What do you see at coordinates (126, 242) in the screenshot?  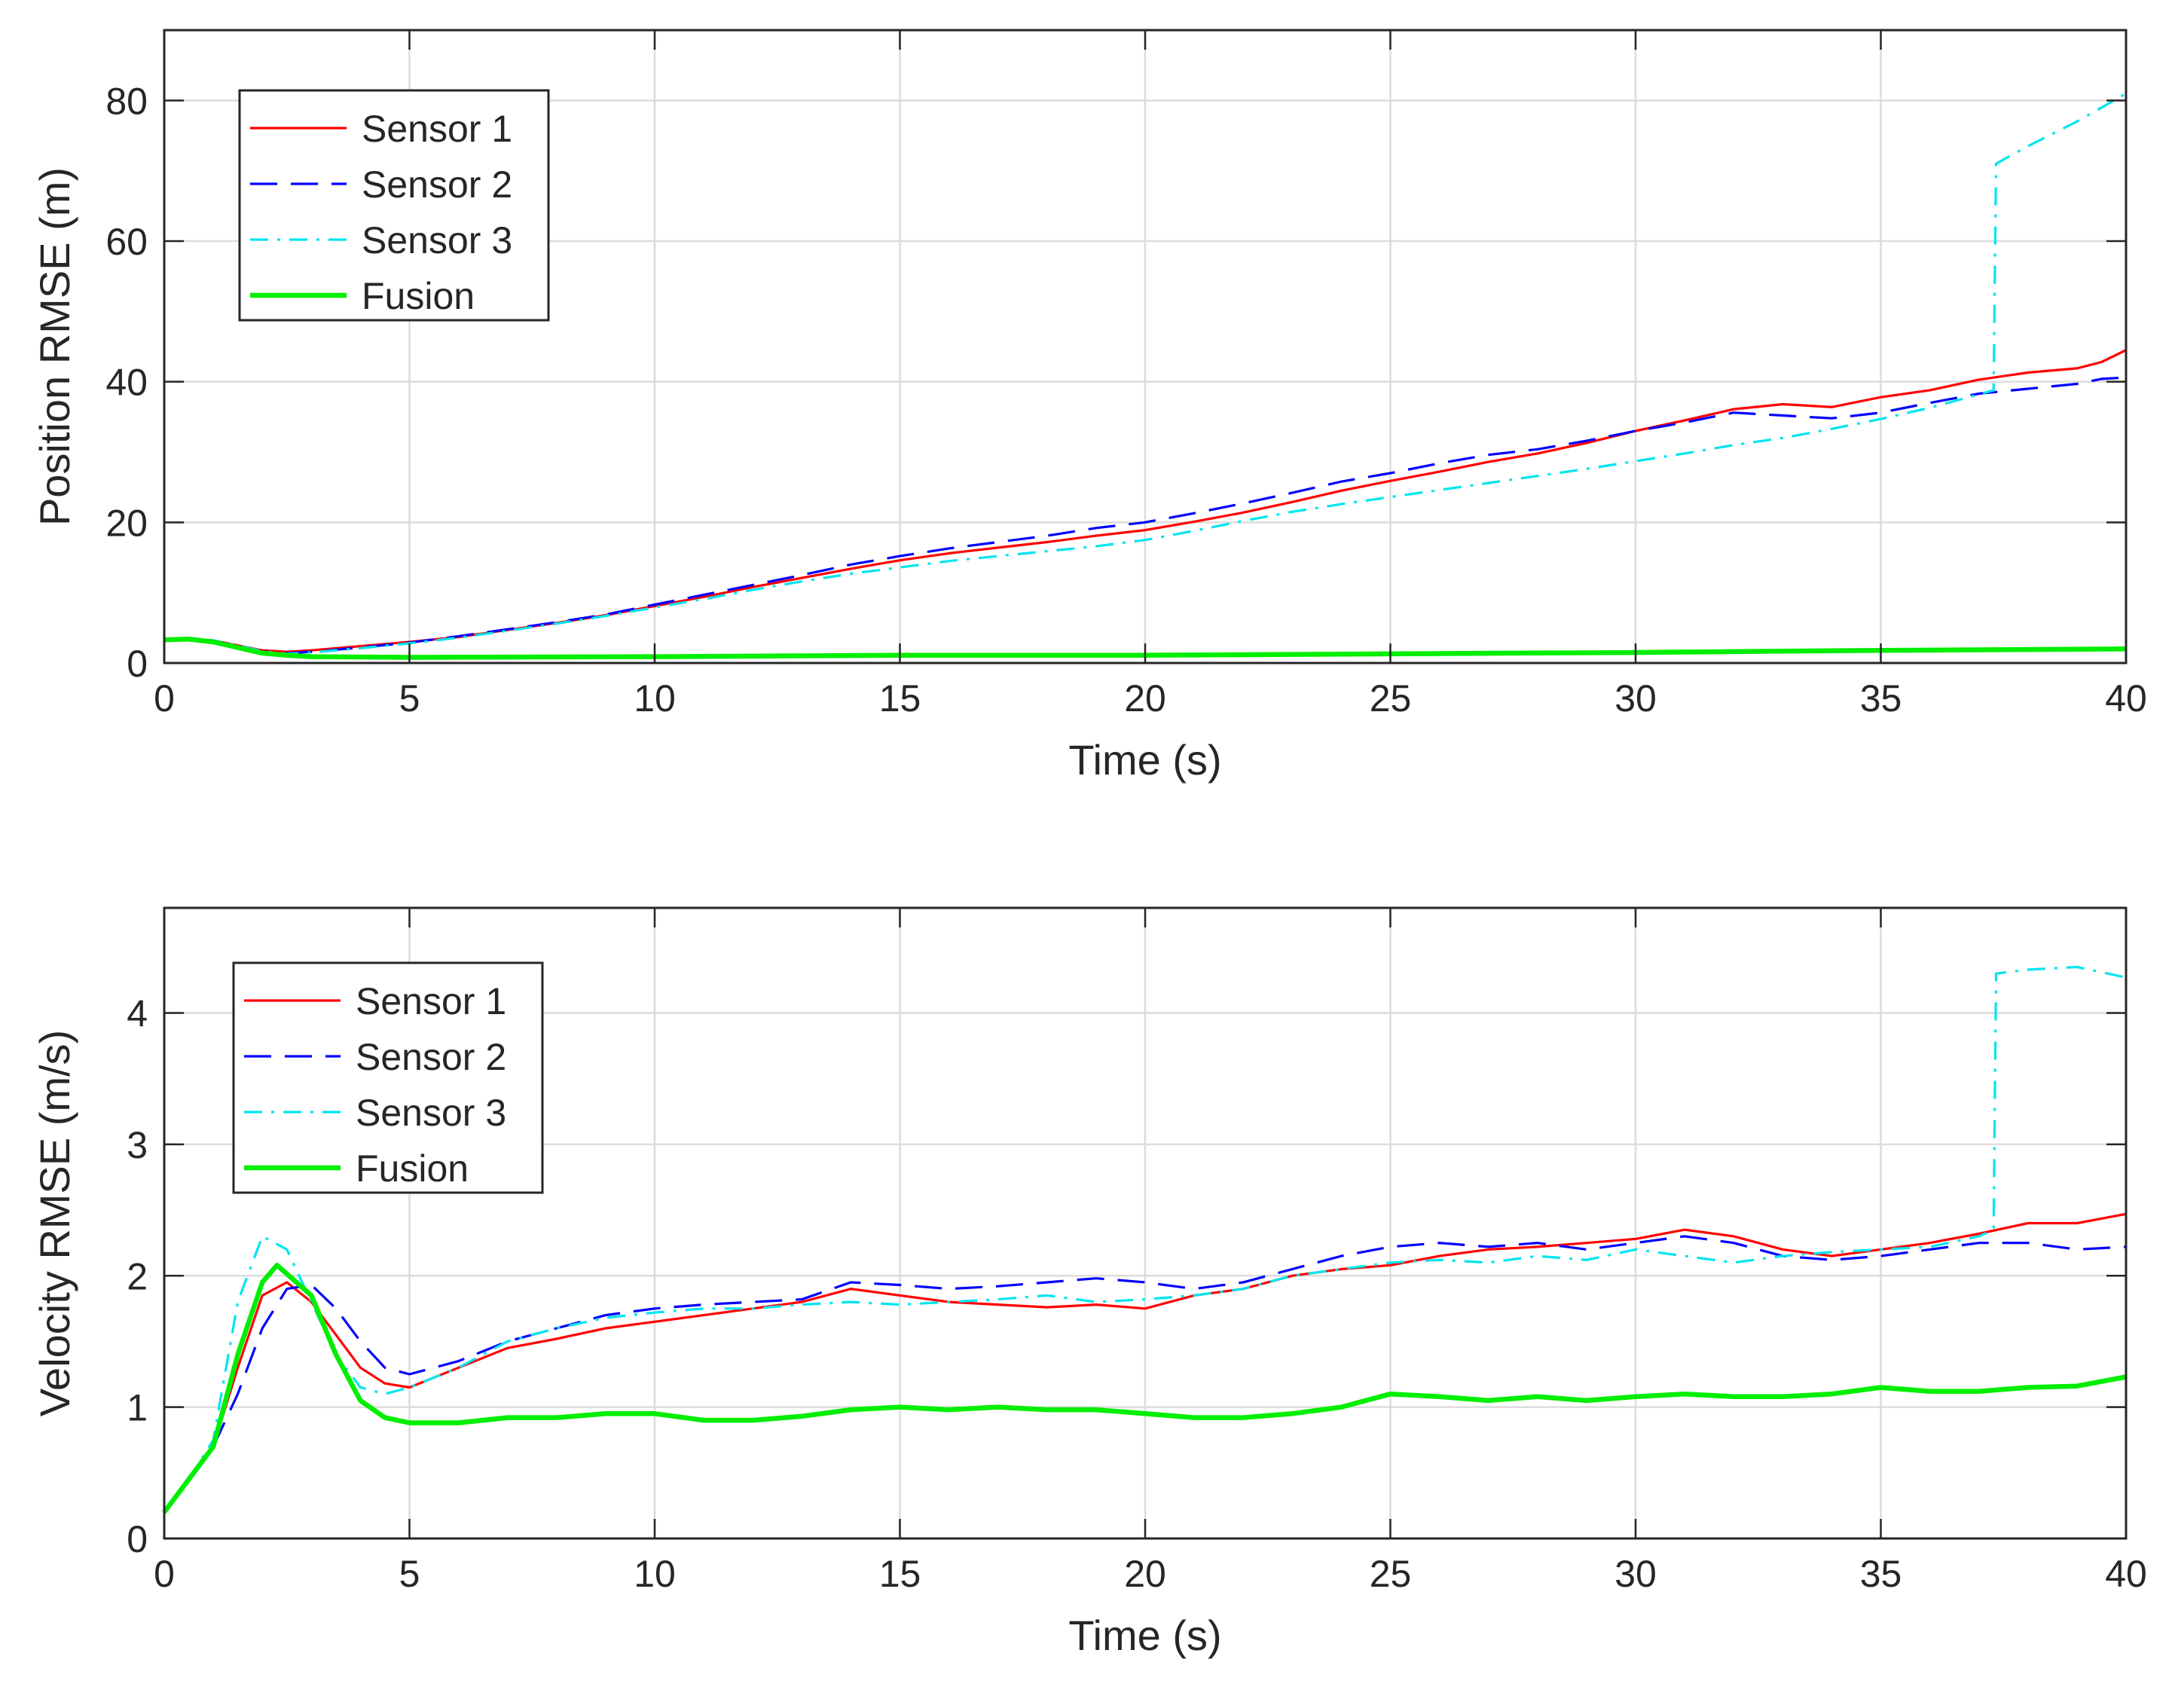 I see `chart0-y-tick-label: 60` at bounding box center [126, 242].